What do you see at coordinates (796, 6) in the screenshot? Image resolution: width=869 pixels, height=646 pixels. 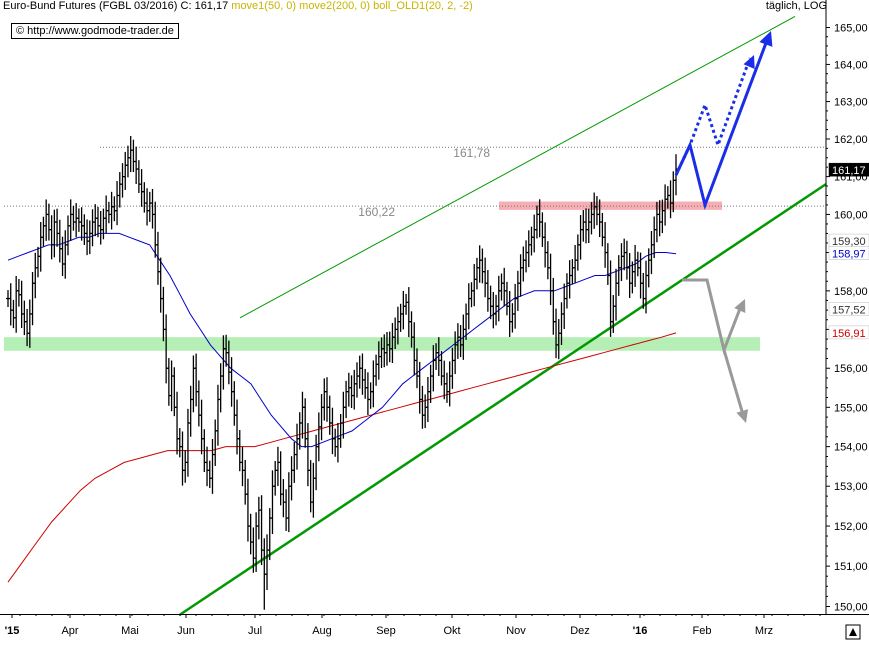 I see `timeframe-label: täglich, LOG` at bounding box center [796, 6].